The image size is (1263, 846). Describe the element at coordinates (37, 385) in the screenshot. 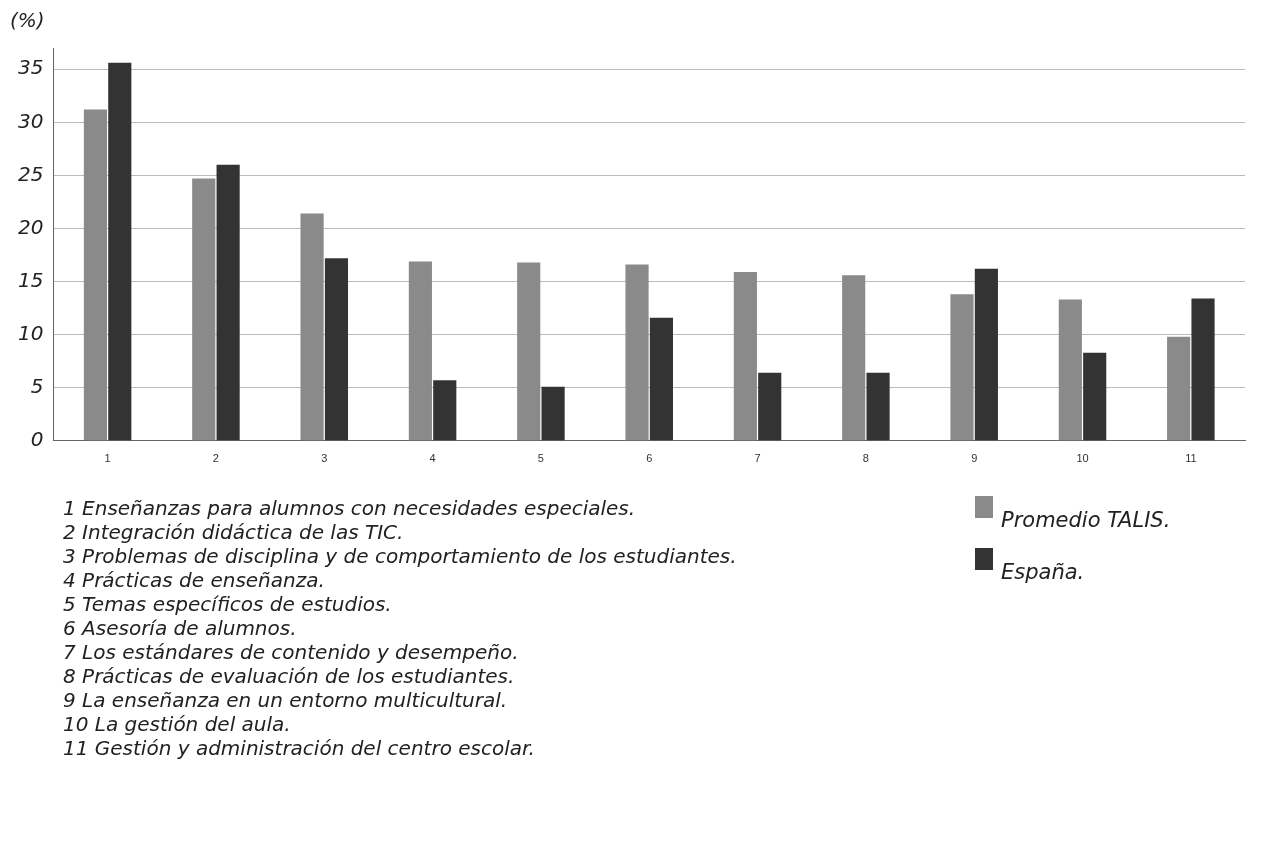

I see `y-tick-label: 5` at that location.